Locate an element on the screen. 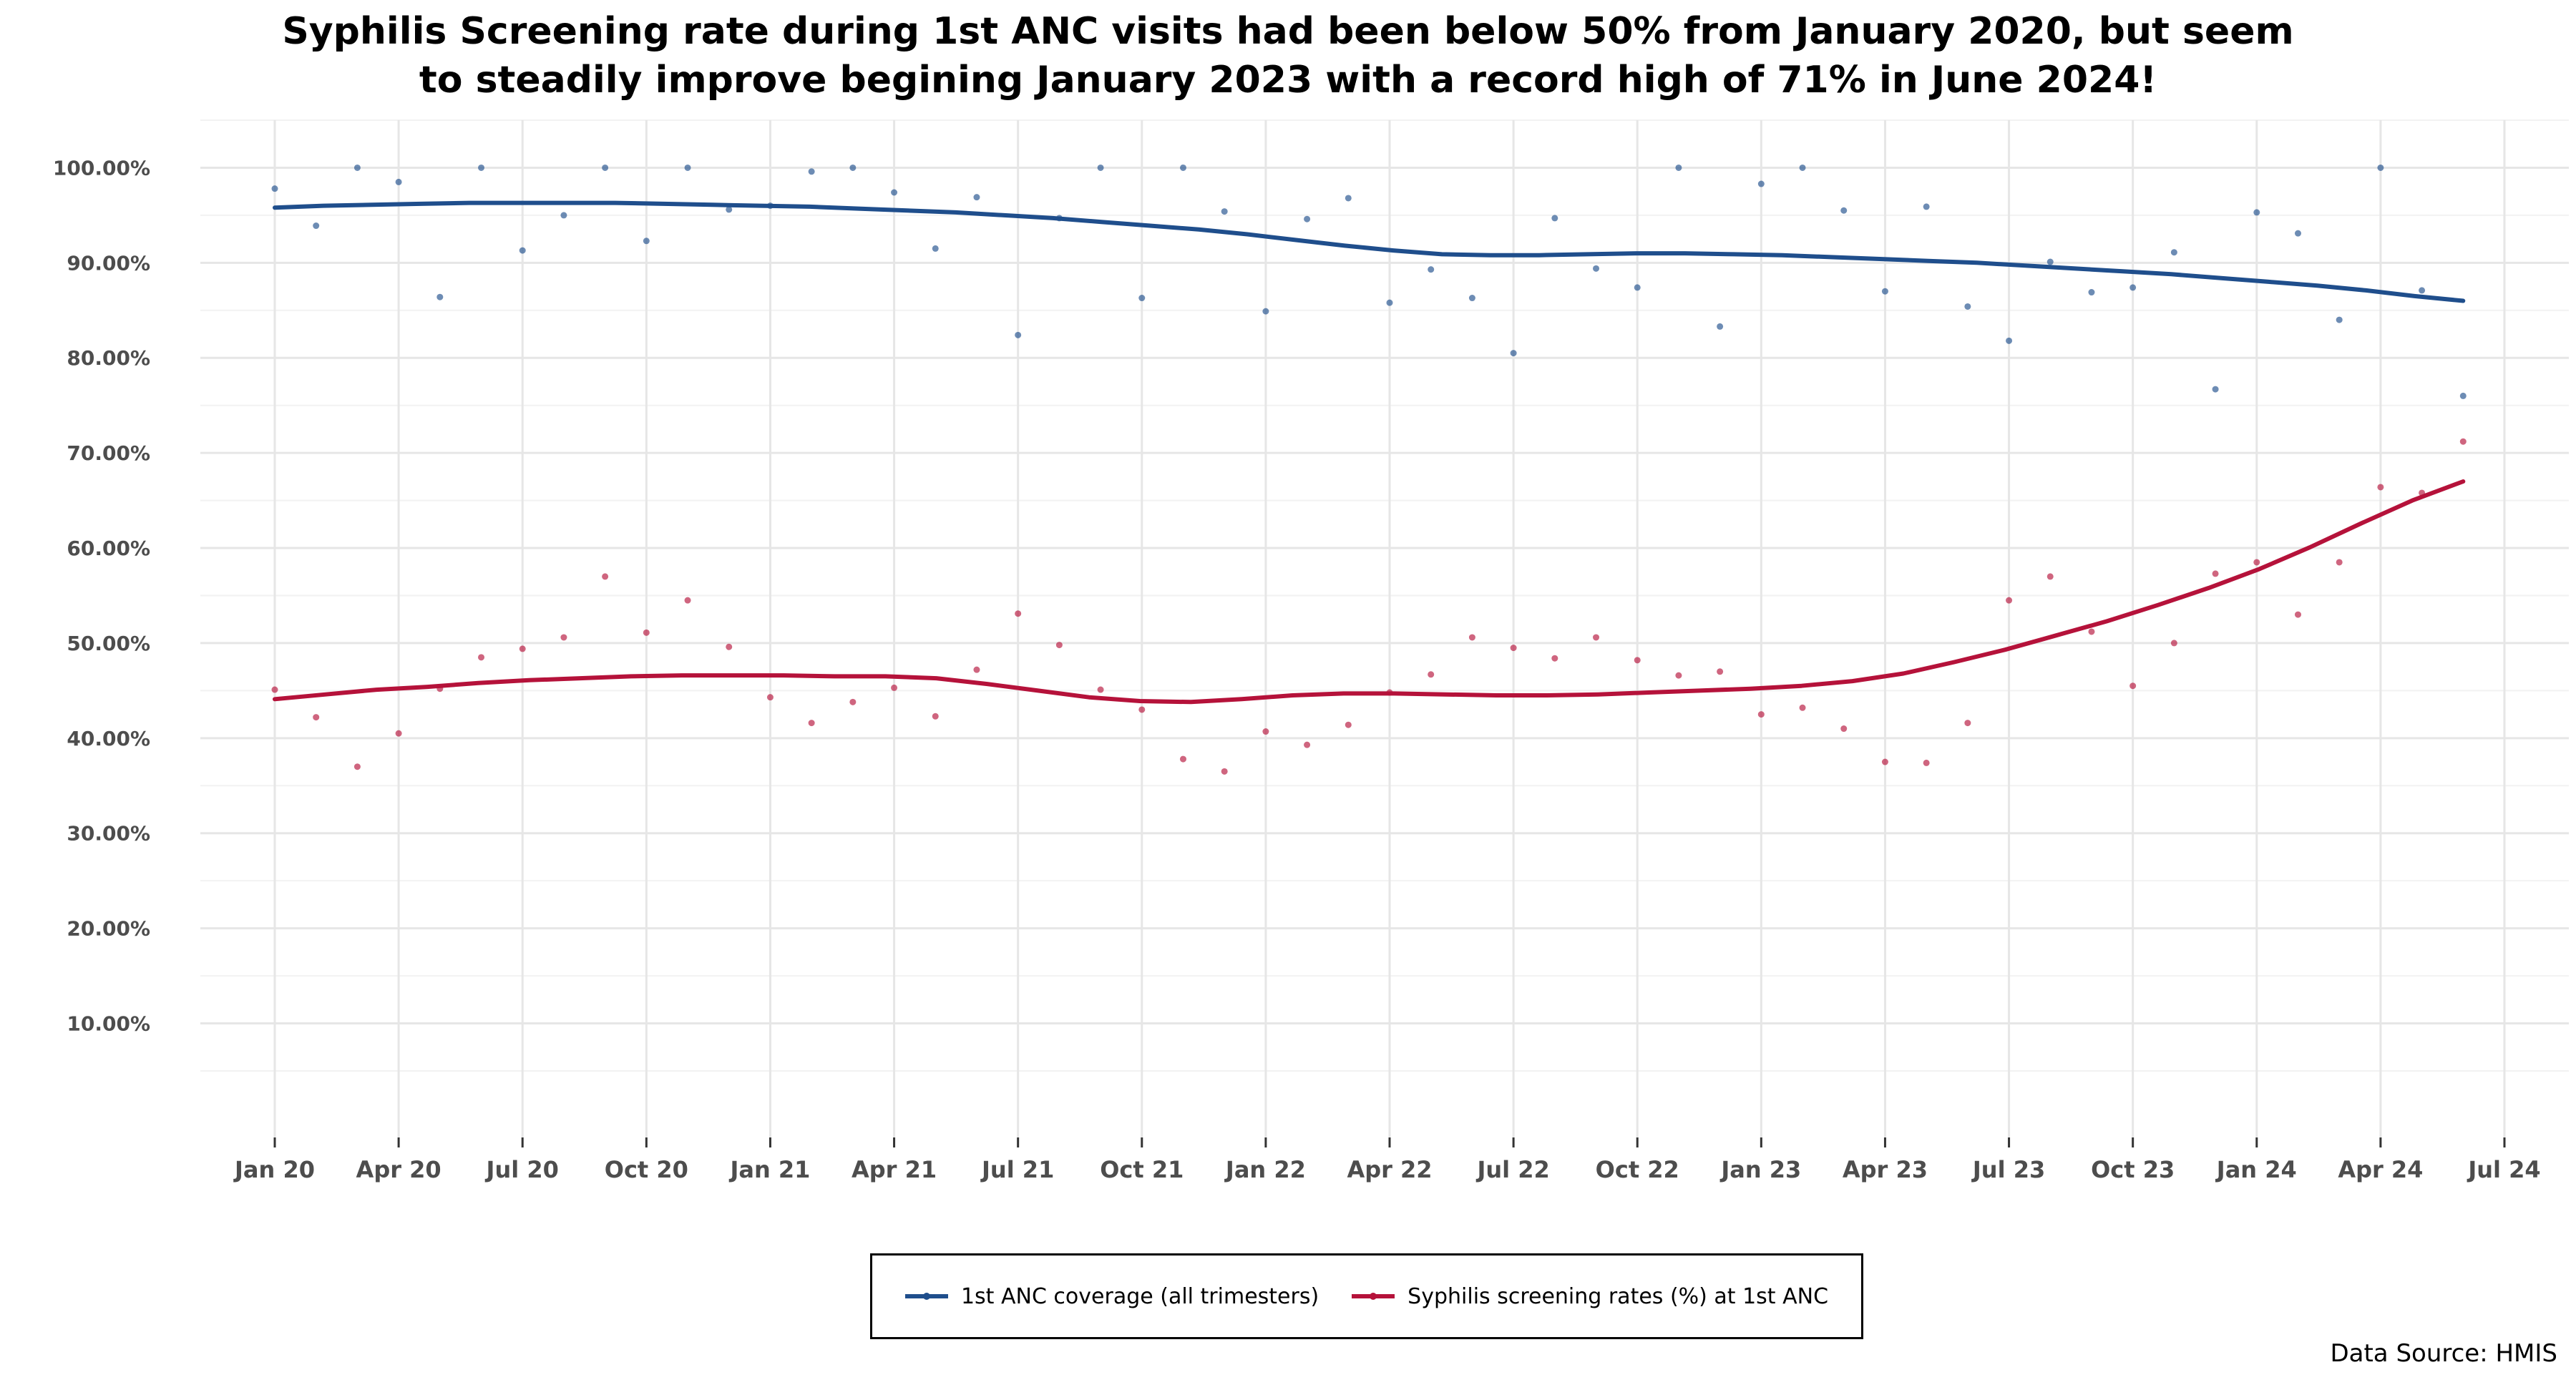 This screenshot has width=2576, height=1395. x-tick-label: Oct 23 is located at coordinates (2133, 1170).